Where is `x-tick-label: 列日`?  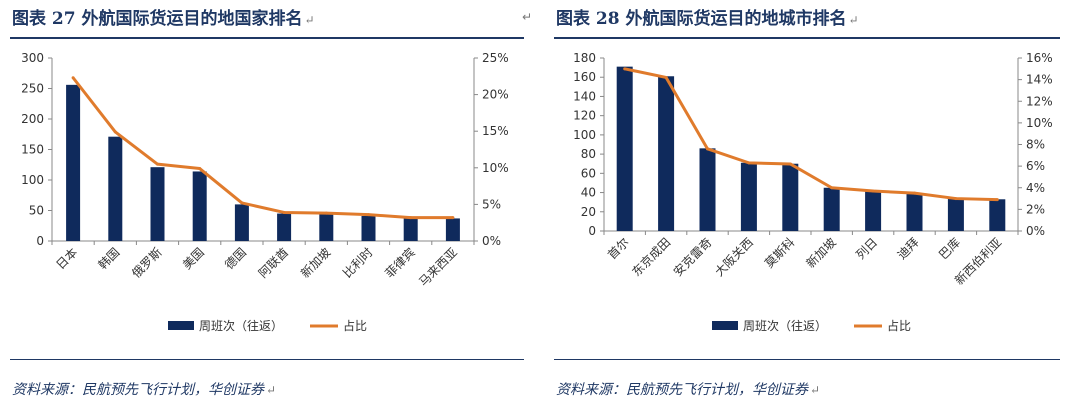
x-tick-label: 列日 is located at coordinates (866, 248).